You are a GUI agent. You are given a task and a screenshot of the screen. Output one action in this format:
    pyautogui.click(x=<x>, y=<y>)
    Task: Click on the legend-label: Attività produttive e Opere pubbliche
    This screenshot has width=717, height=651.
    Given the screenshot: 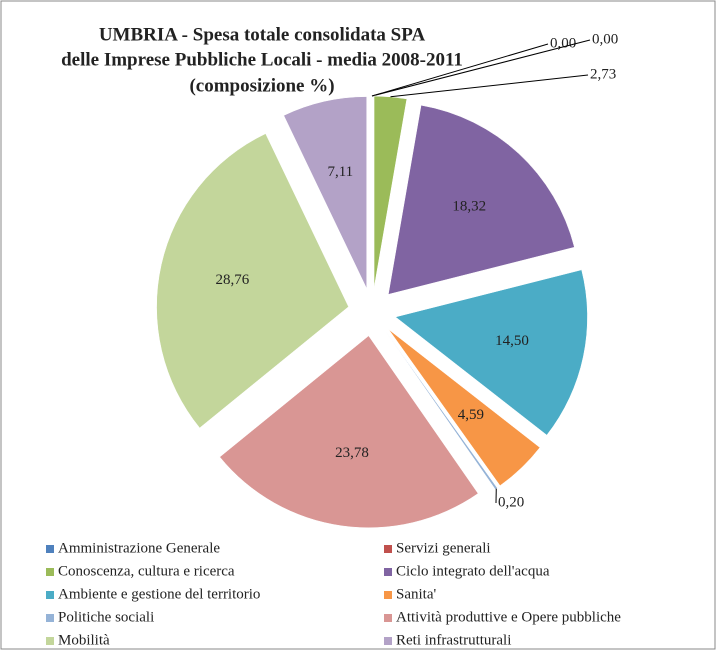 What is the action you would take?
    pyautogui.click(x=508, y=617)
    